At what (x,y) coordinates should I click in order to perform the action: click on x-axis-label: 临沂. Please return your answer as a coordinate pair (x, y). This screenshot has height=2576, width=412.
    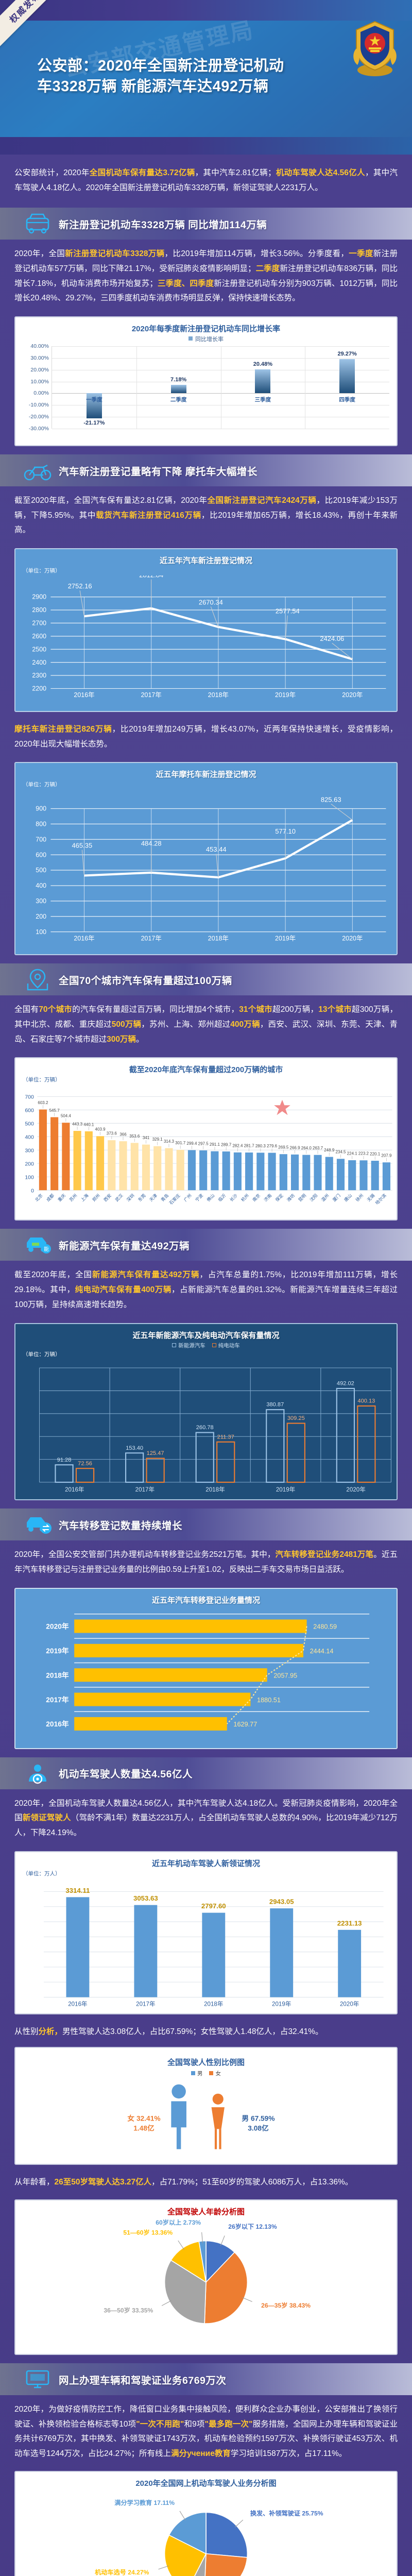
    Looking at the image, I should click on (222, 1197).